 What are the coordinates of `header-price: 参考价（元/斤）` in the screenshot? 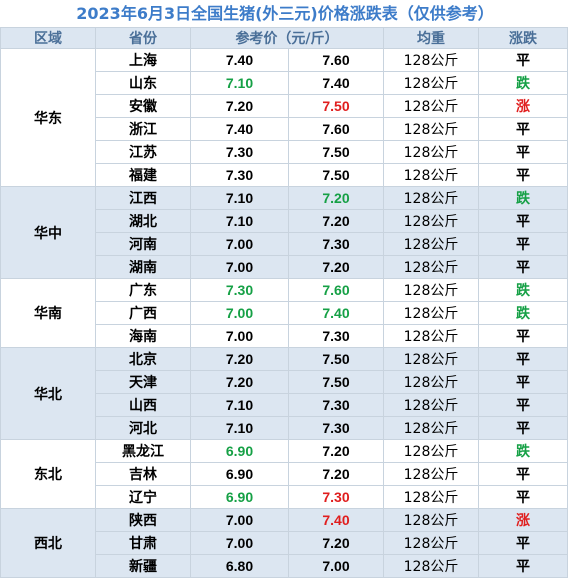 It's located at (287, 38).